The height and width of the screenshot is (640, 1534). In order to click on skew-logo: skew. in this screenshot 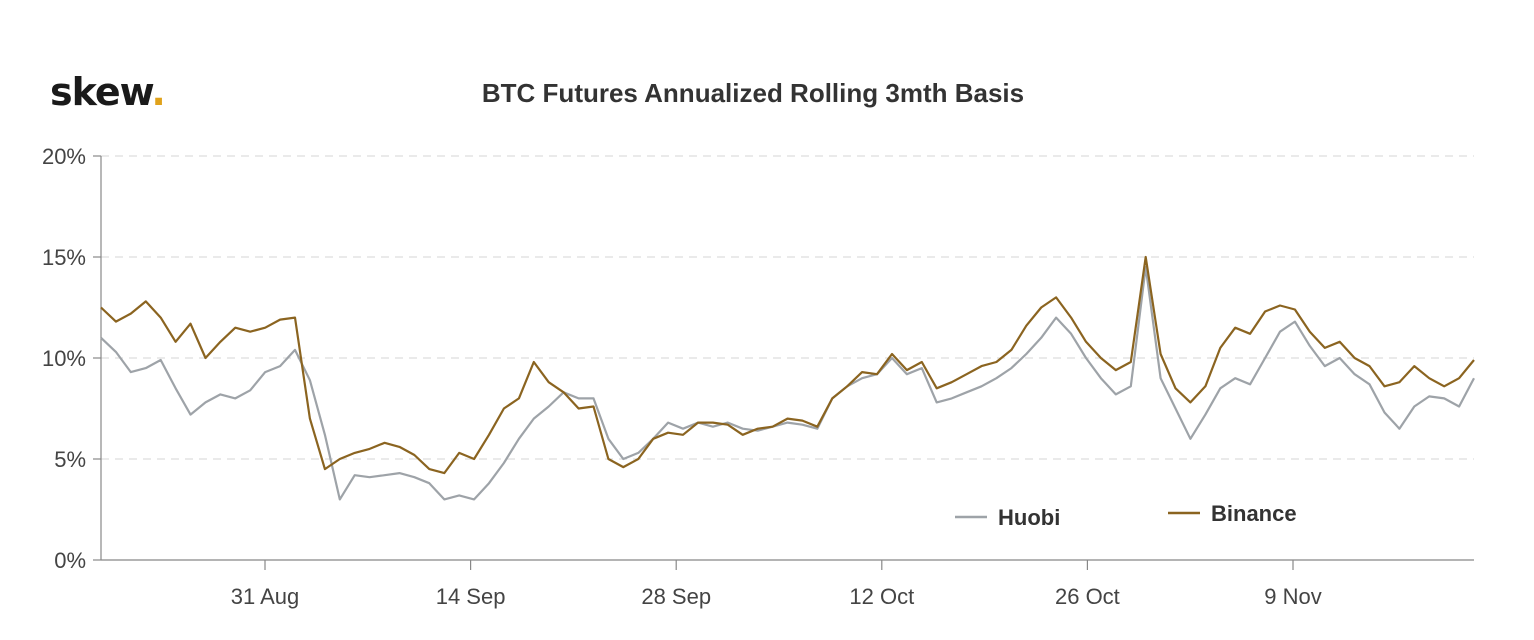, I will do `click(108, 92)`.